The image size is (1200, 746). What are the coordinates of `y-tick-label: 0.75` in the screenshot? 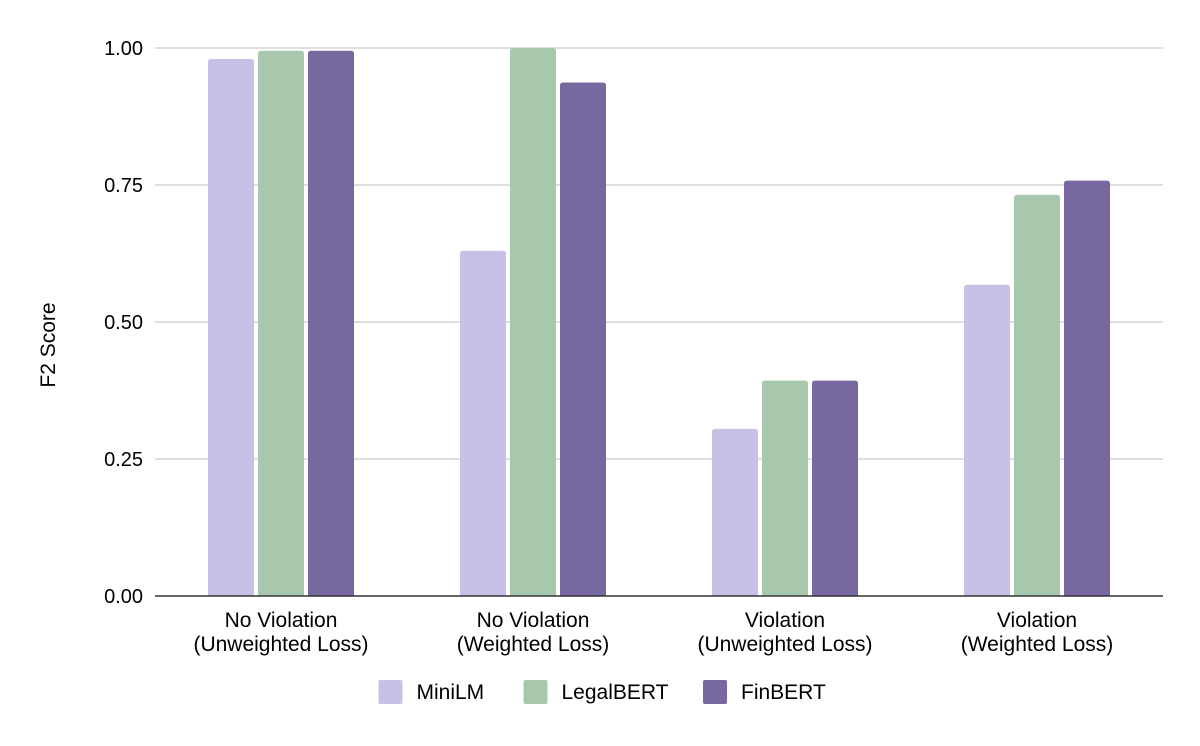 It's located at (123, 186).